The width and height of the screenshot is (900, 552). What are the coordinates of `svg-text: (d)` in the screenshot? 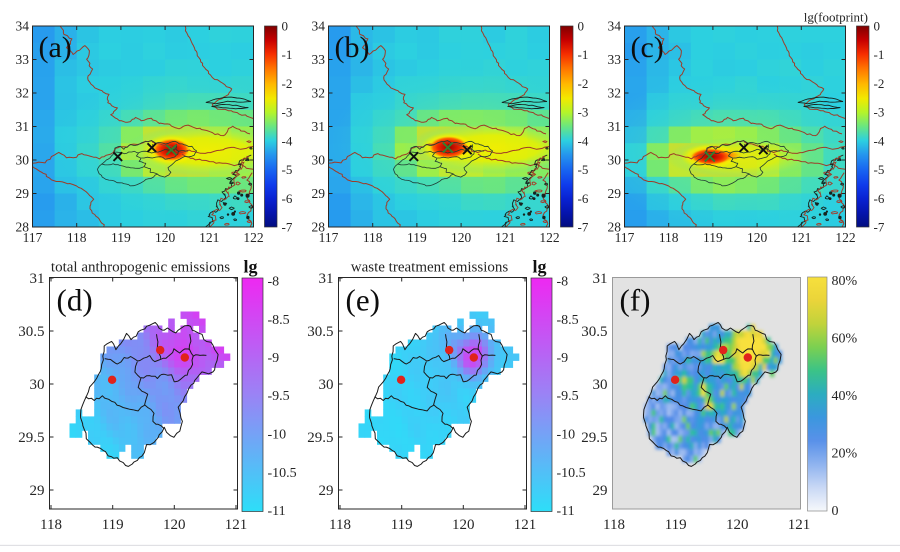 It's located at (75, 300).